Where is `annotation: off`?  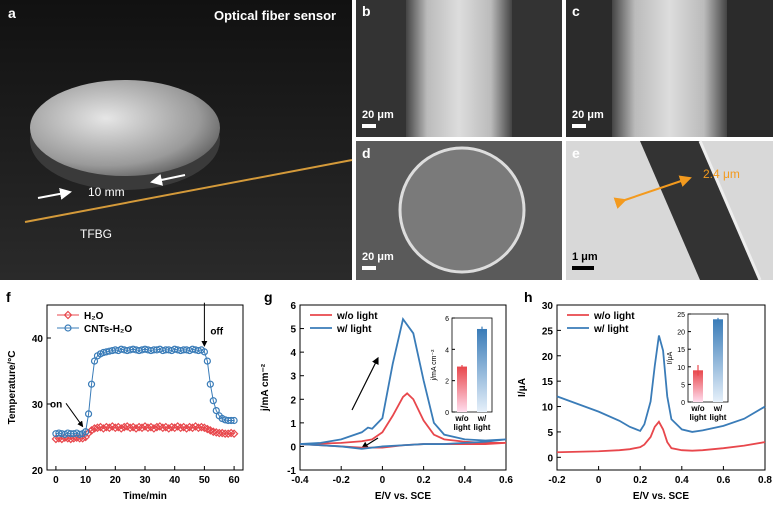
annotation: off is located at coordinates (216, 332).